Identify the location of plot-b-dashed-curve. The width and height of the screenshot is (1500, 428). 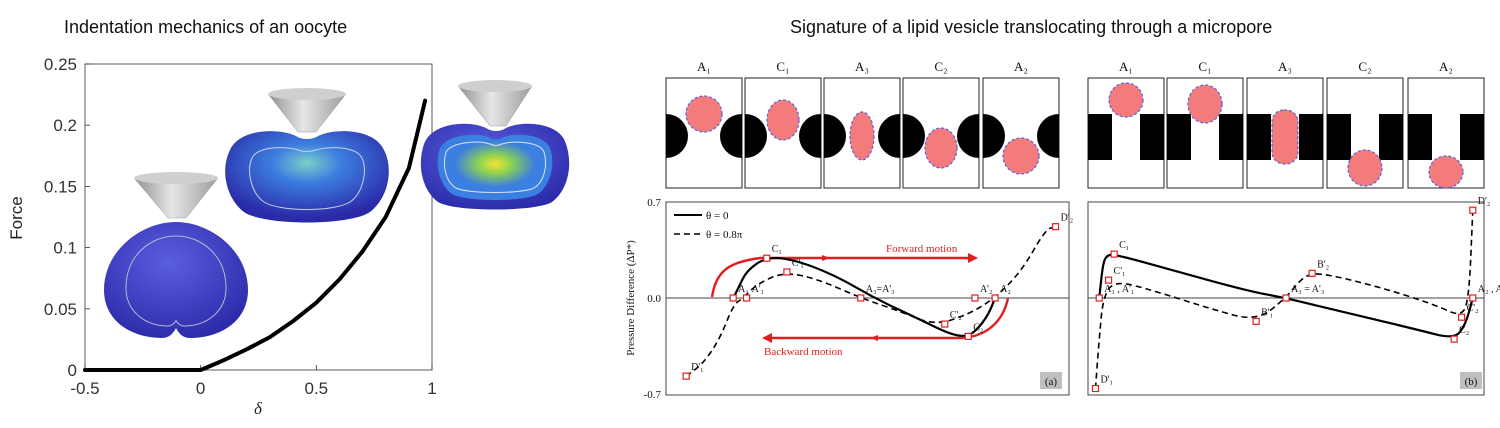
(1284, 299).